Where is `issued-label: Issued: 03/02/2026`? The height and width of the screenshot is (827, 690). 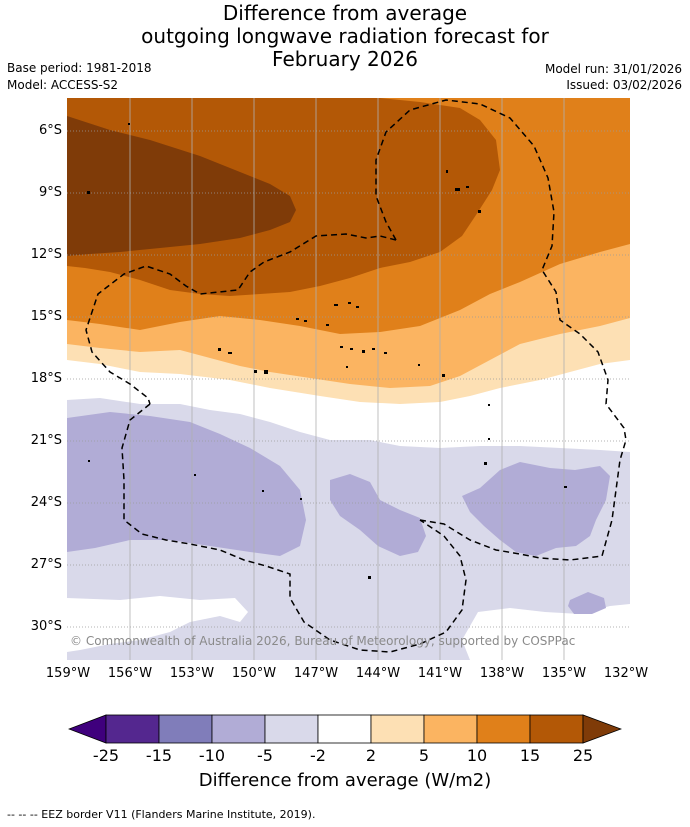 issued-label: Issued: 03/02/2026 is located at coordinates (624, 85).